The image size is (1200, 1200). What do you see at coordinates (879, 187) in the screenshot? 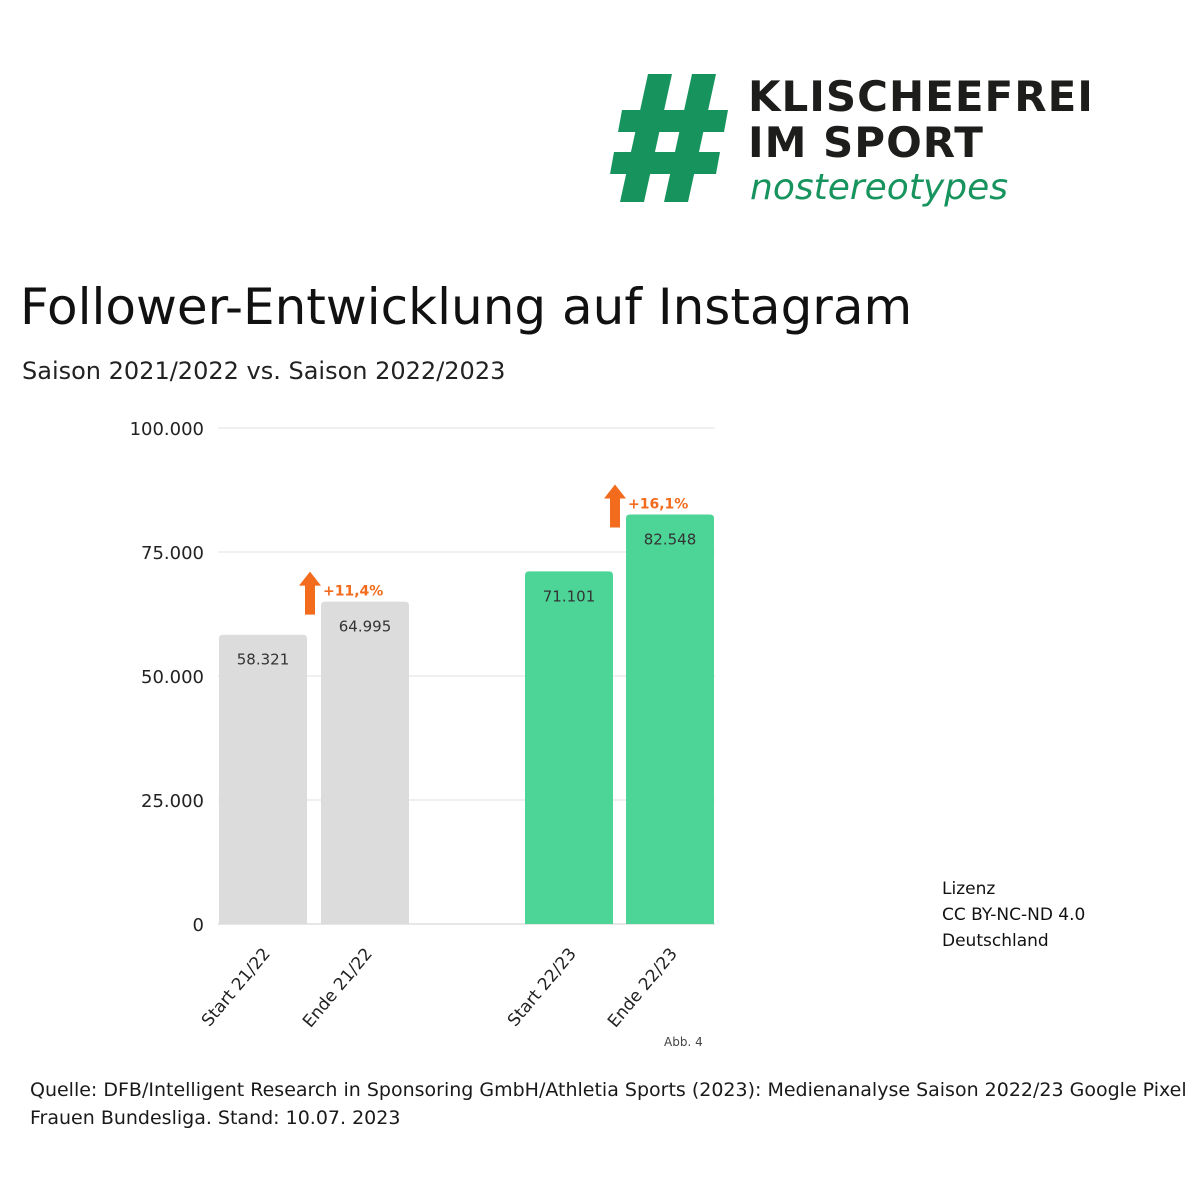
I see `logo-line-3: nostereotypes` at bounding box center [879, 187].